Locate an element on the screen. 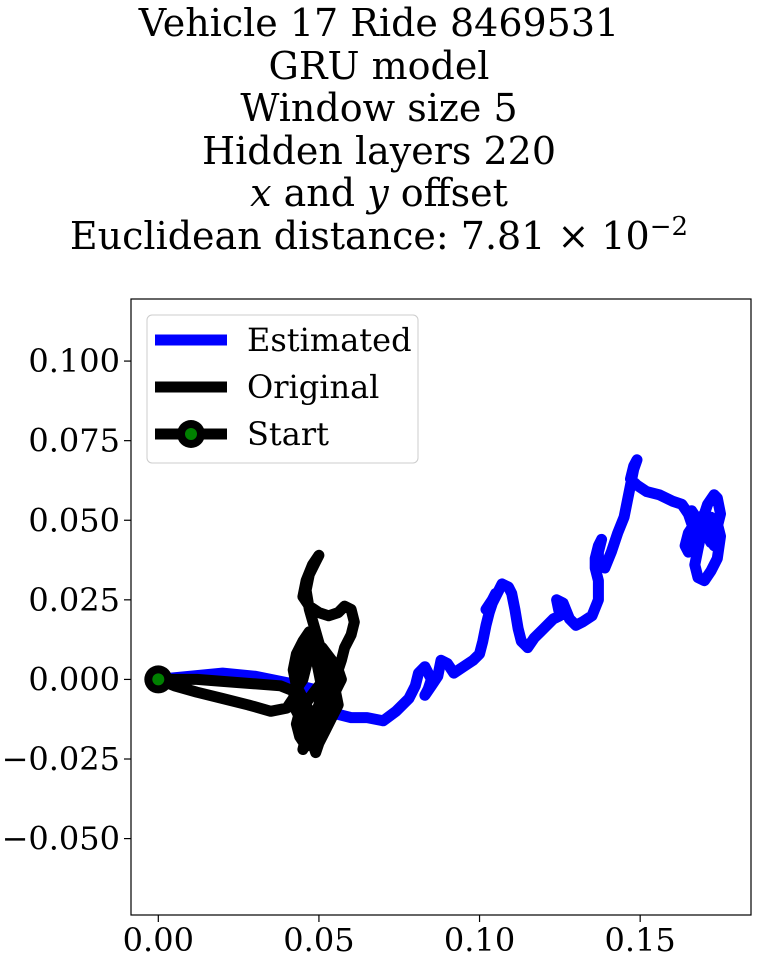 This screenshot has height=962, width=758. title-line: GRU model is located at coordinates (379, 65).